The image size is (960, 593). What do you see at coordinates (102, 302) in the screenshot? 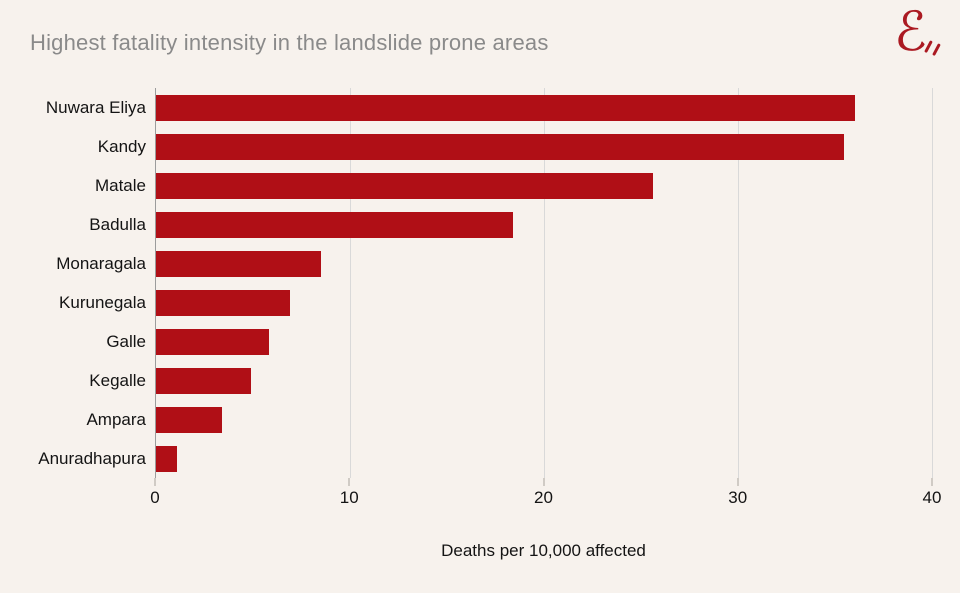
I see `category-label: Kurunegala` at bounding box center [102, 302].